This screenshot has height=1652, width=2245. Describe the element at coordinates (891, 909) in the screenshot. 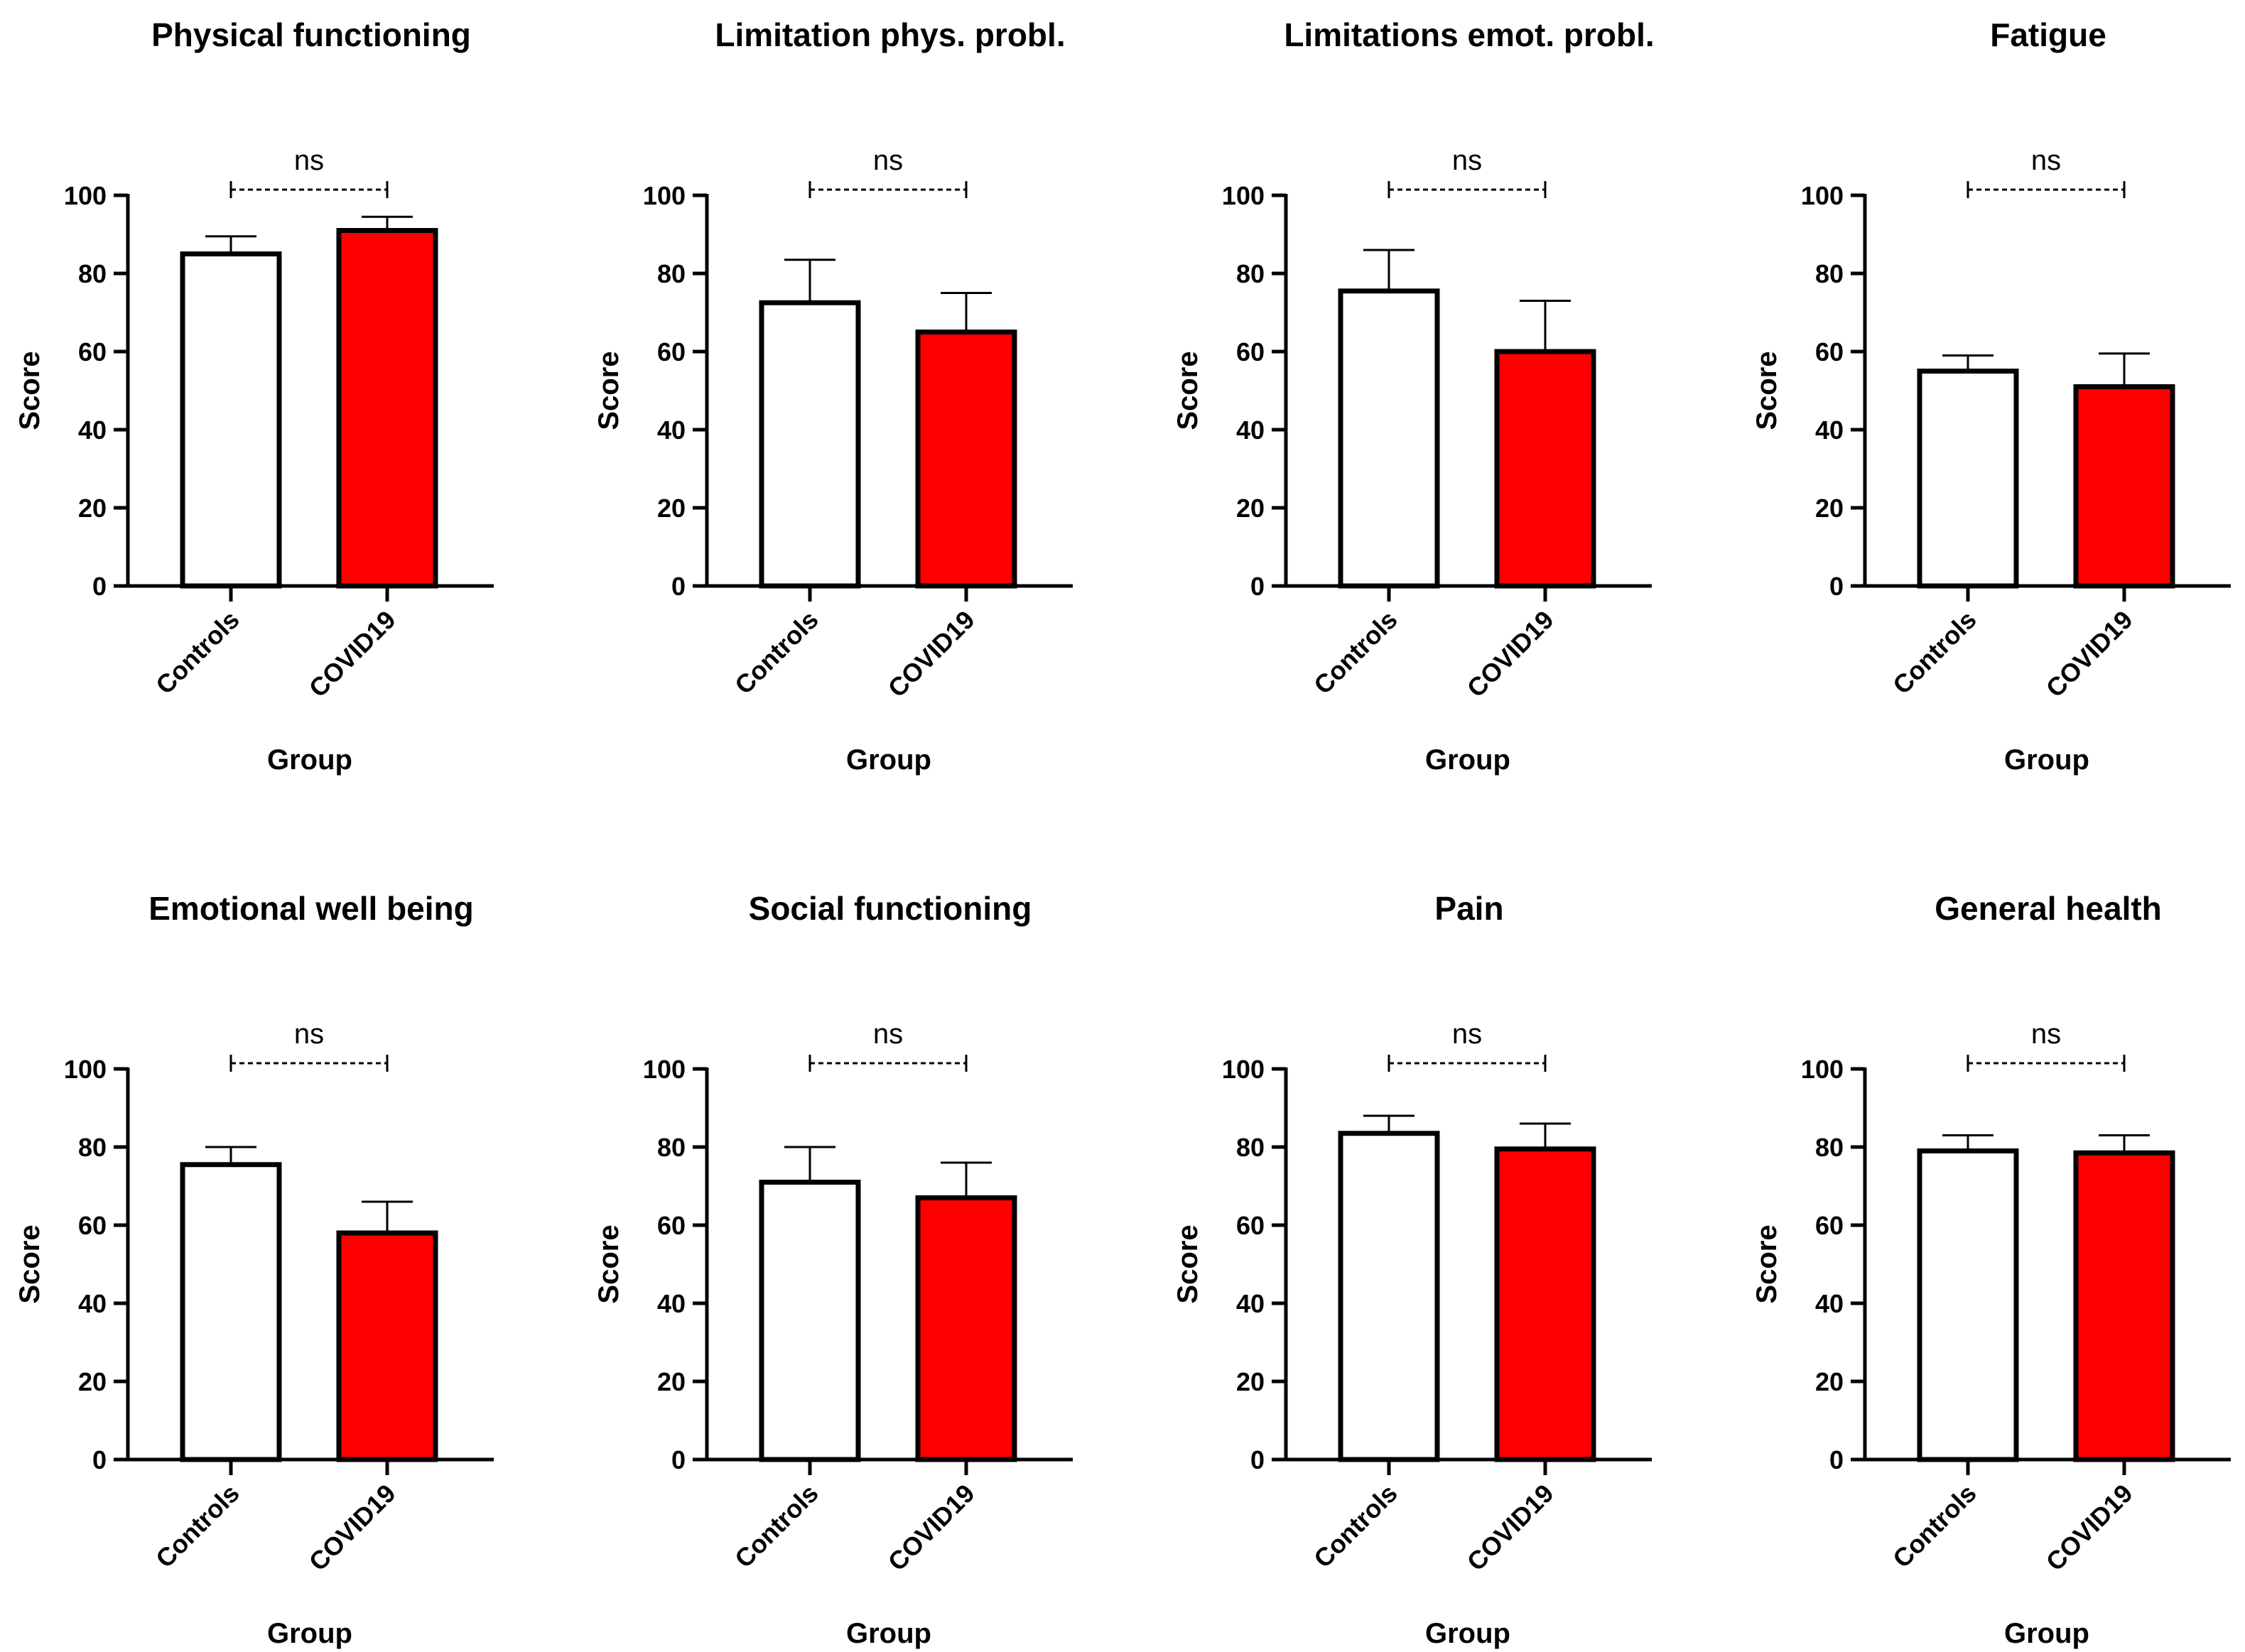

I see `chart-title: Social functioning` at that location.